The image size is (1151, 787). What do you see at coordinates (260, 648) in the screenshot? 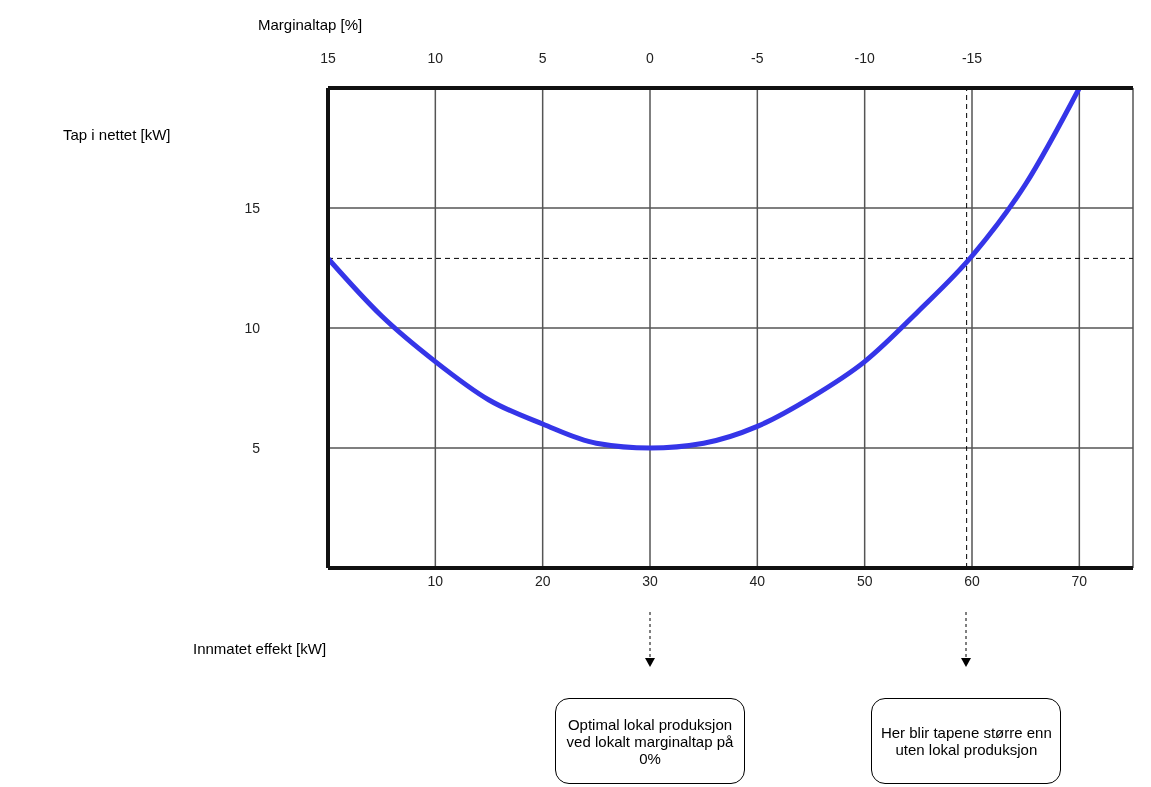
I see `x-axis-title: Innmatet effekt [kW]` at bounding box center [260, 648].